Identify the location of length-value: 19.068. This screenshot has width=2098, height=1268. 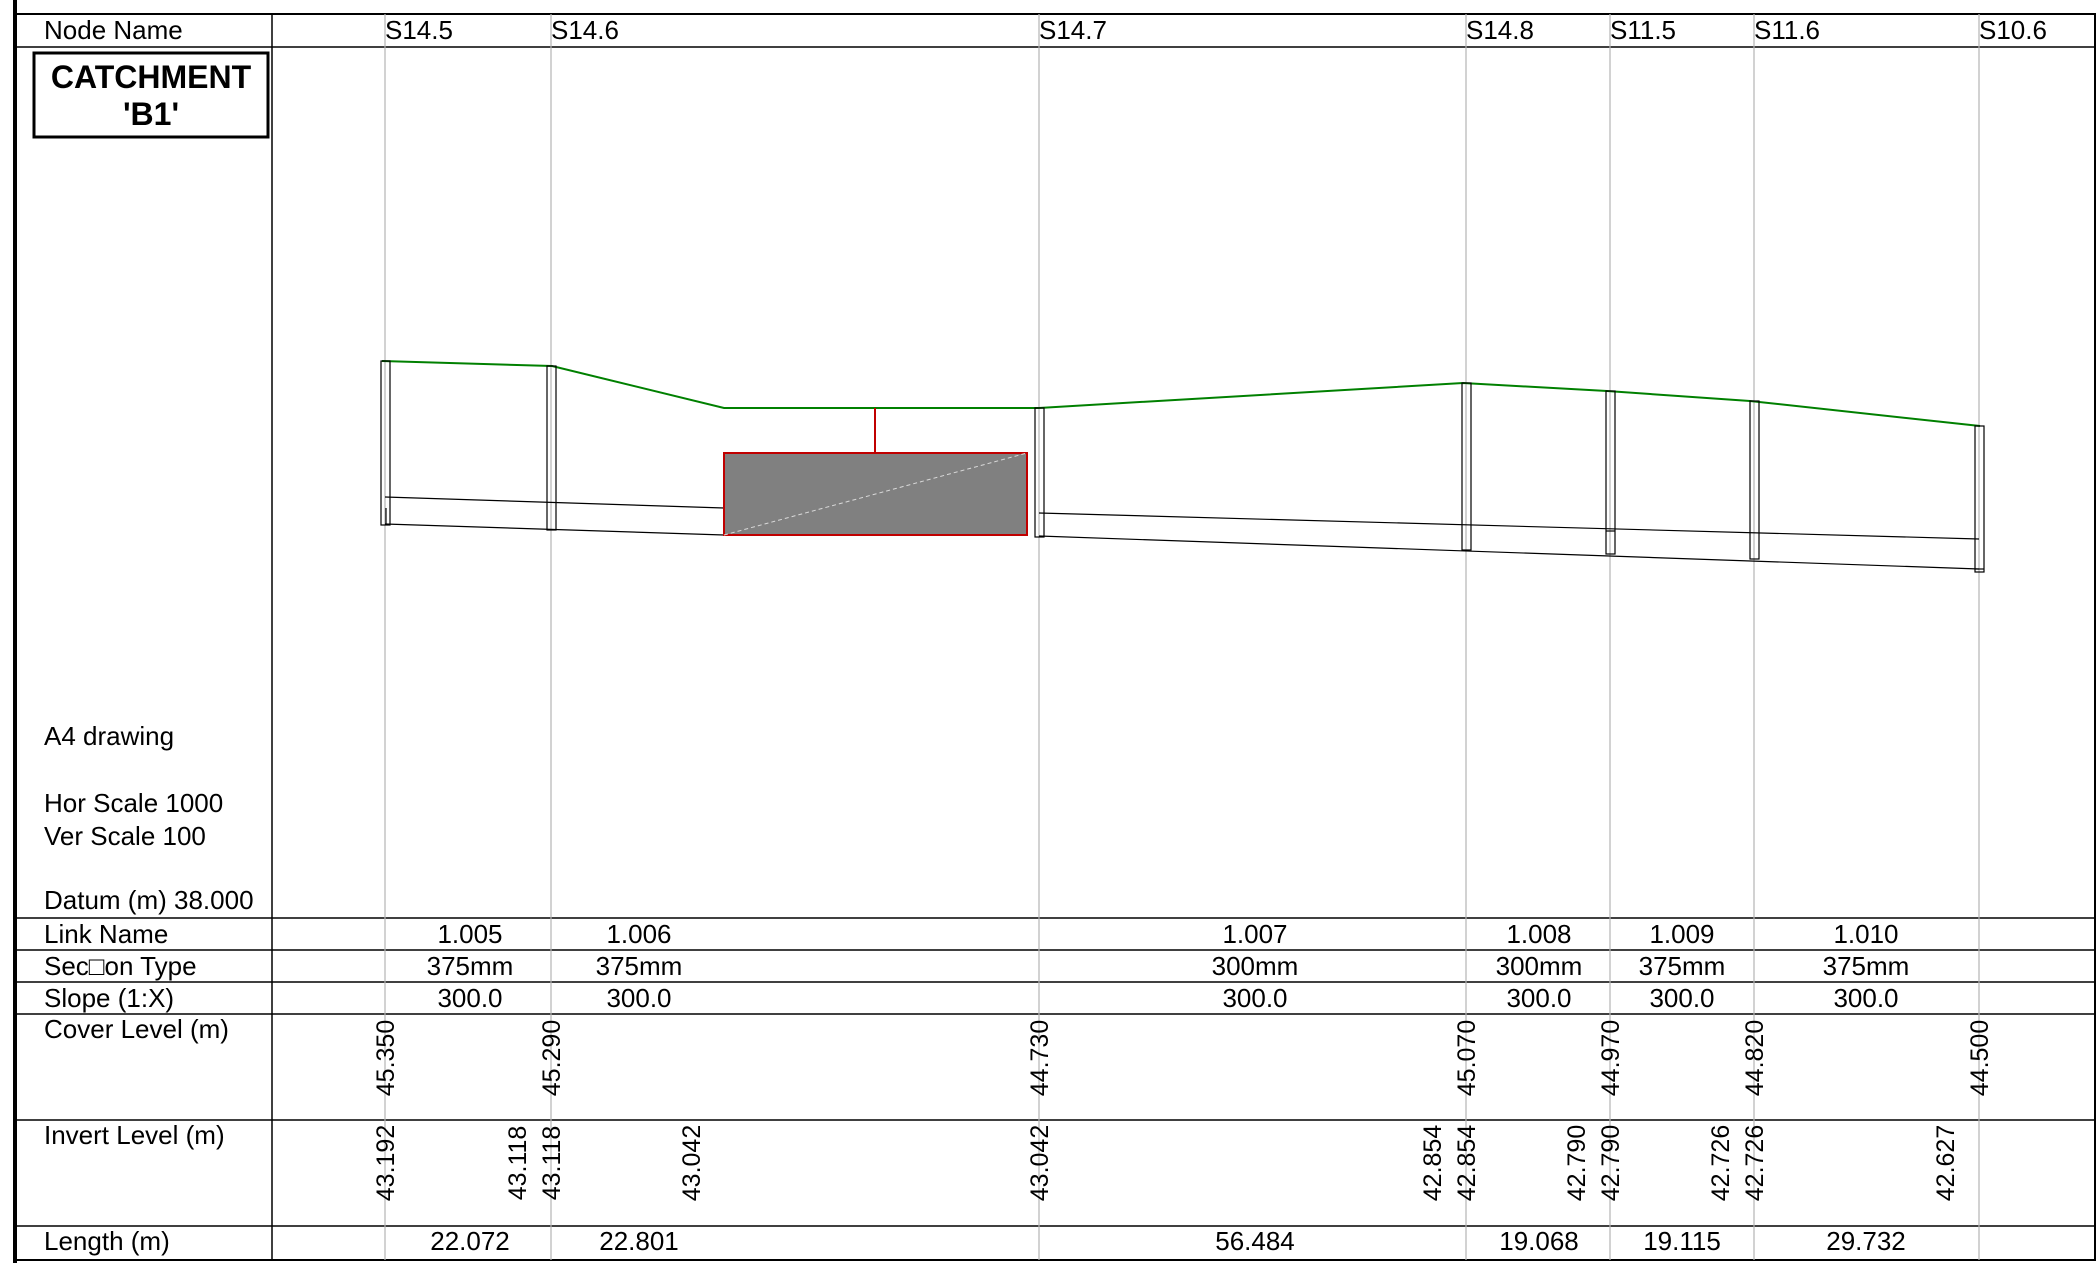
(1539, 1241).